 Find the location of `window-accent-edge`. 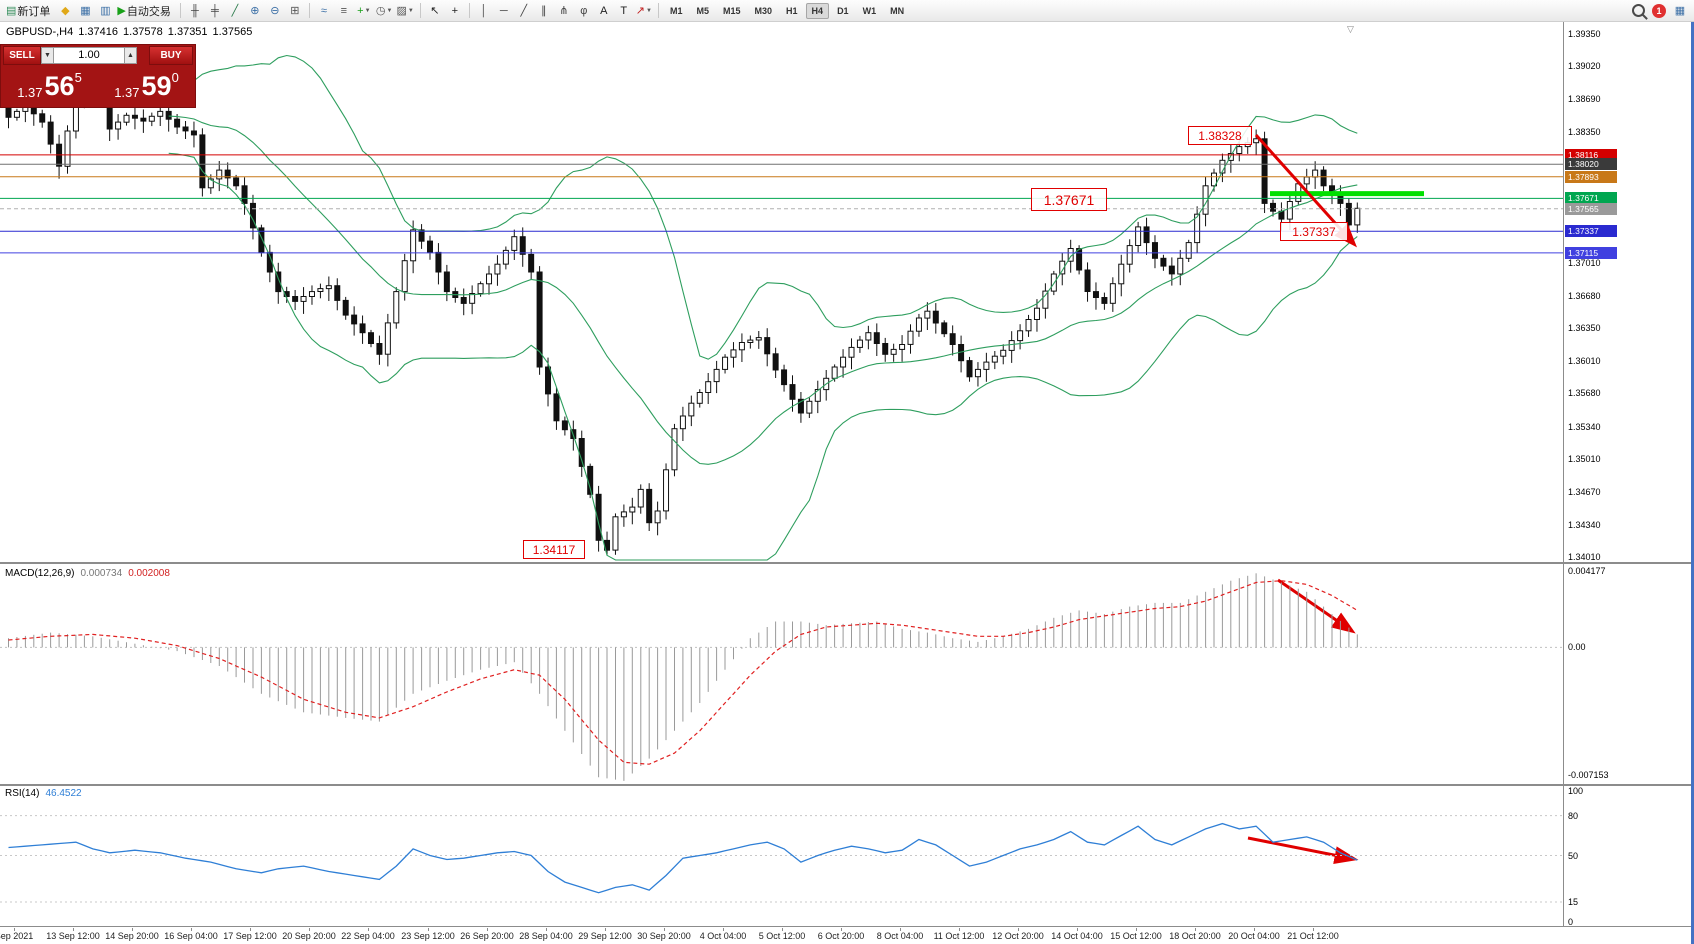

window-accent-edge is located at coordinates (1692, 483).